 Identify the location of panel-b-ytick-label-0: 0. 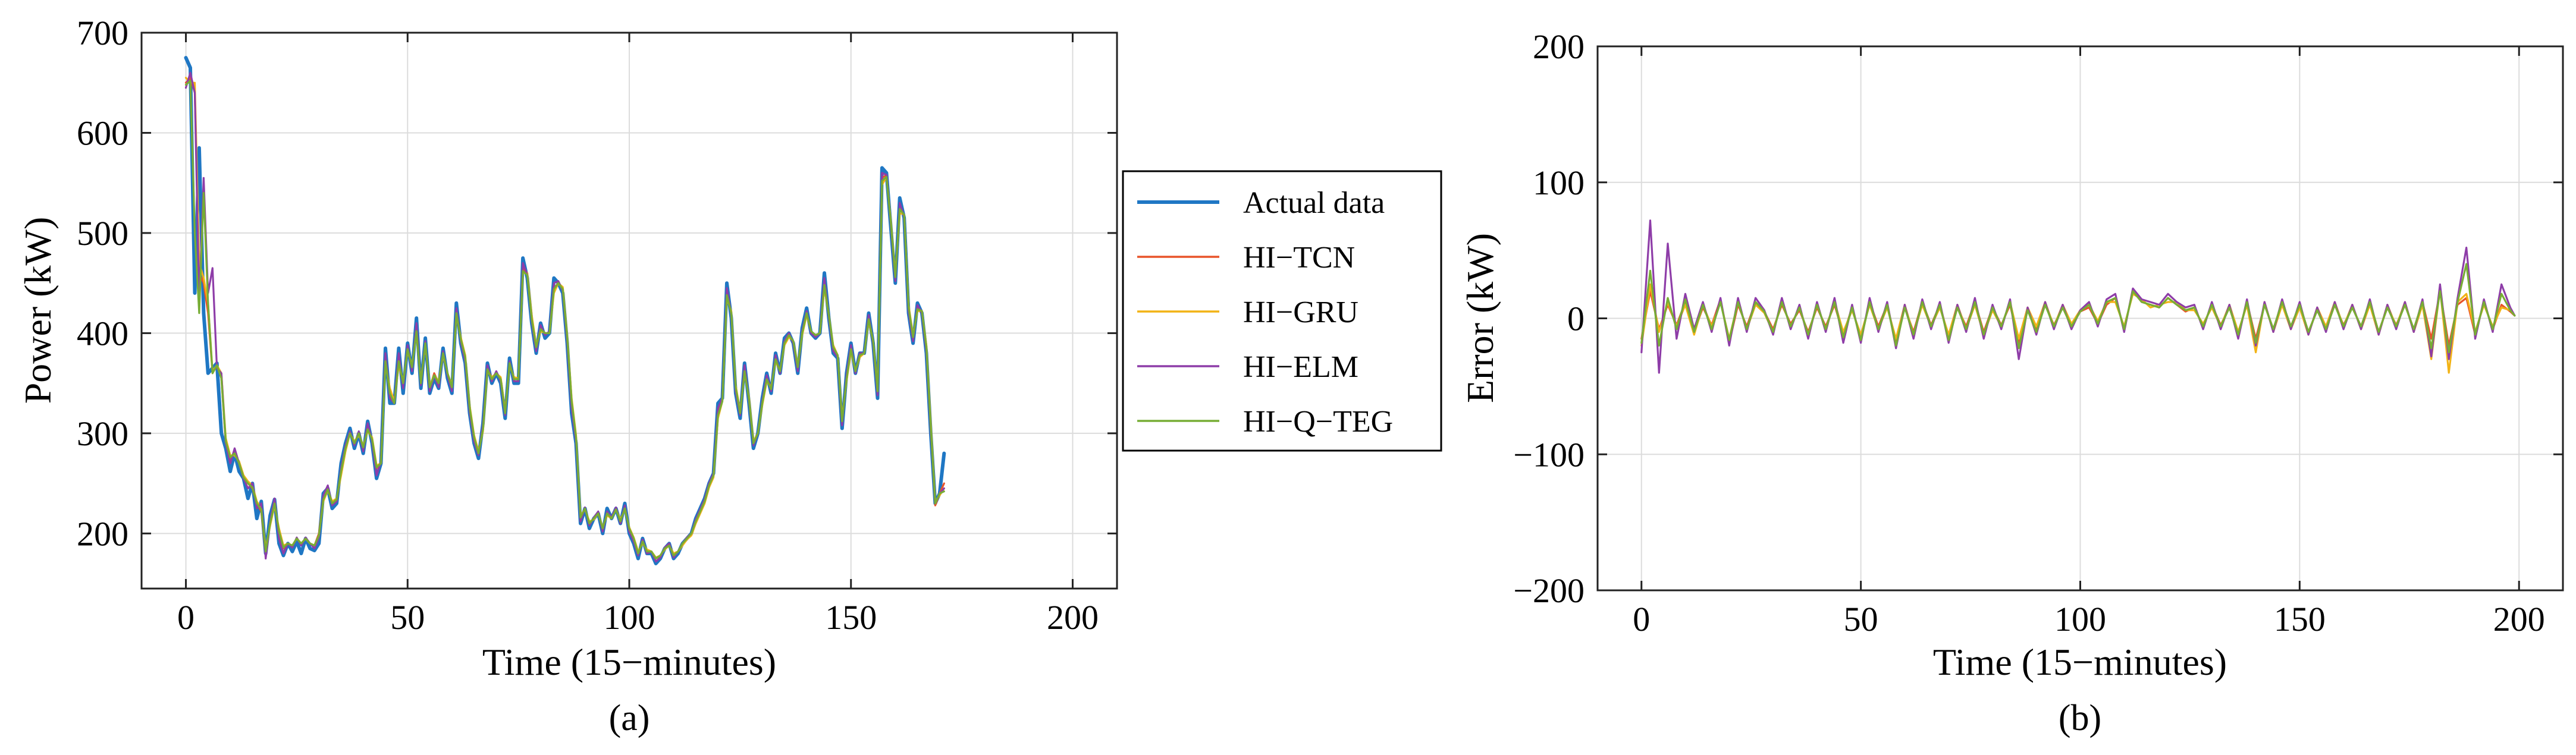
(1575, 319).